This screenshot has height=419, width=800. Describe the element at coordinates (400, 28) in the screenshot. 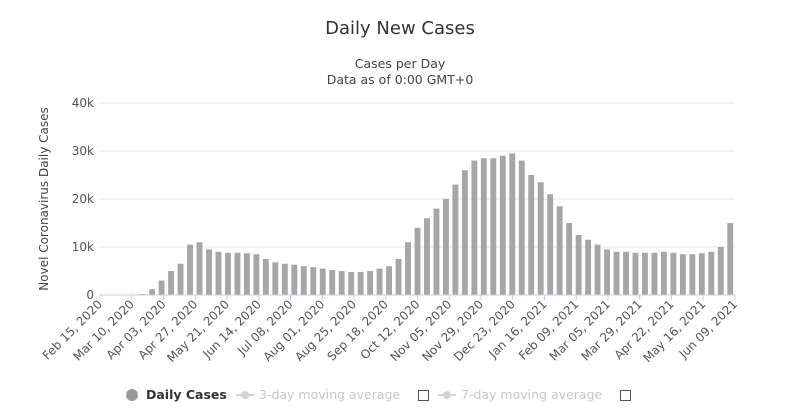

I see `chart-title: Daily New Cases` at that location.